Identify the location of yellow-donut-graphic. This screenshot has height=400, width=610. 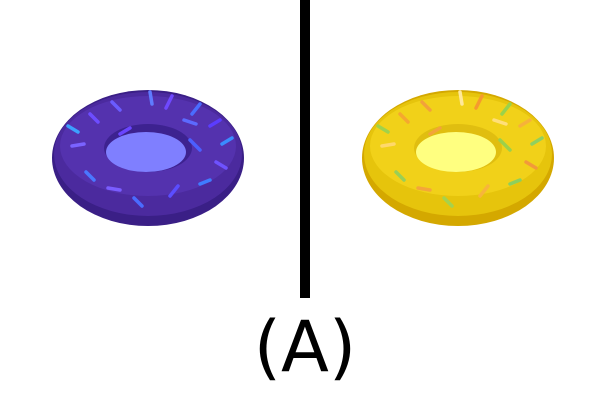
(458, 158).